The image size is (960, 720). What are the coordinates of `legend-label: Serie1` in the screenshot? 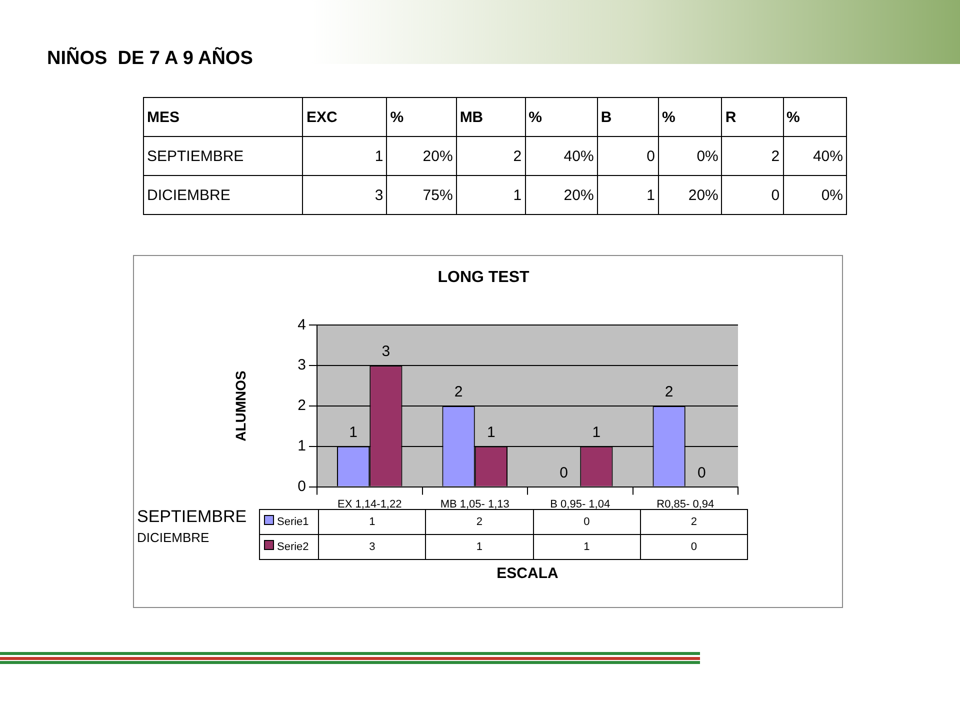 It's located at (289, 521).